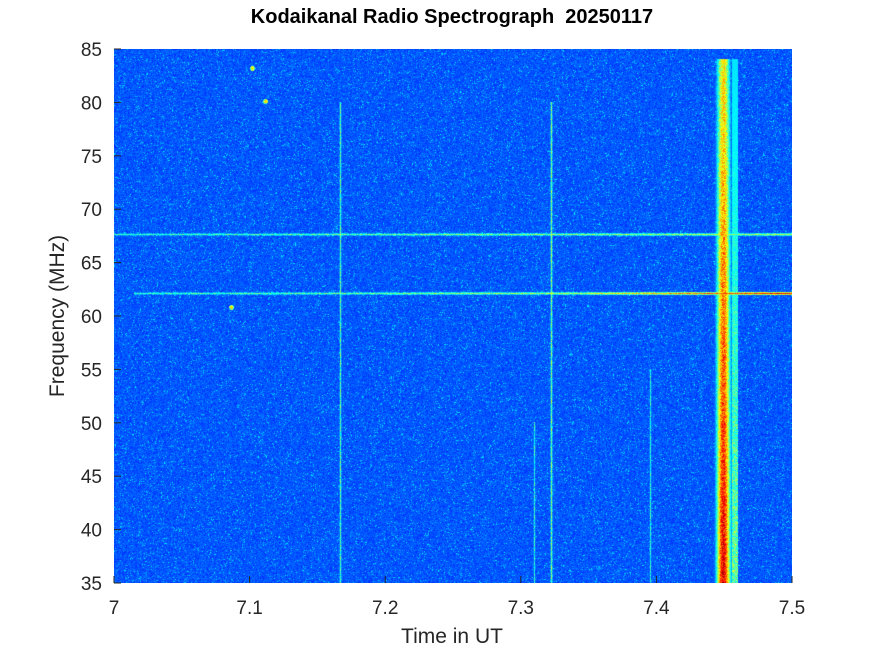 This screenshot has height=655, width=874. I want to click on y-tick-label: 70, so click(91, 210).